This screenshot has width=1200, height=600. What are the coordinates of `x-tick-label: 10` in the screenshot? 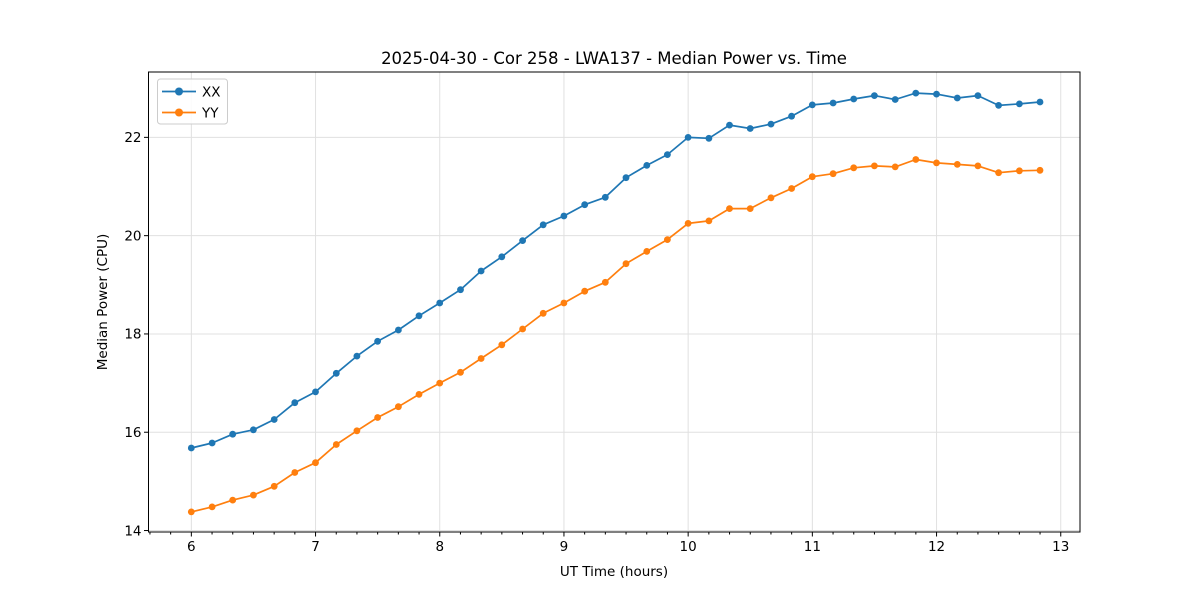 It's located at (688, 547).